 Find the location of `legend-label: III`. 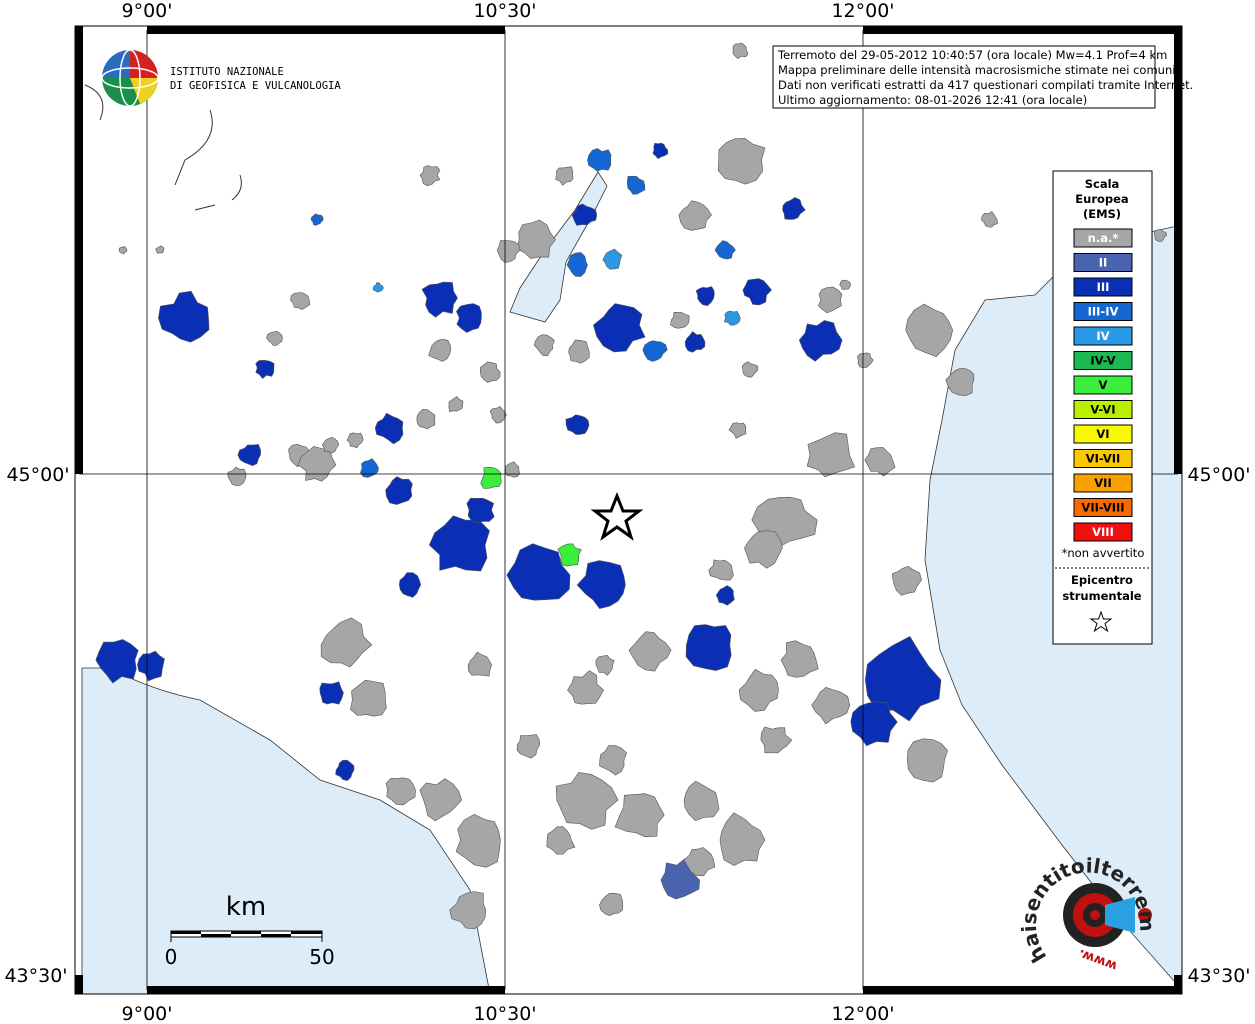

legend-label: III is located at coordinates (1103, 287).